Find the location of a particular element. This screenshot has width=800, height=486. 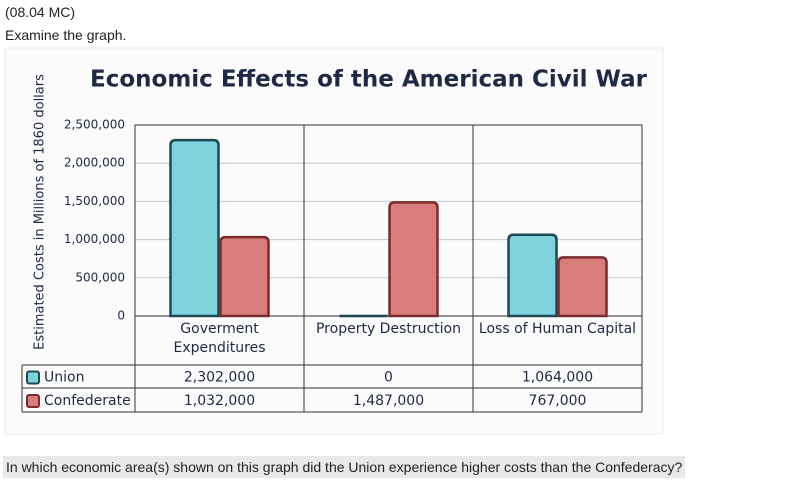

table-value: 767,000 is located at coordinates (558, 401).